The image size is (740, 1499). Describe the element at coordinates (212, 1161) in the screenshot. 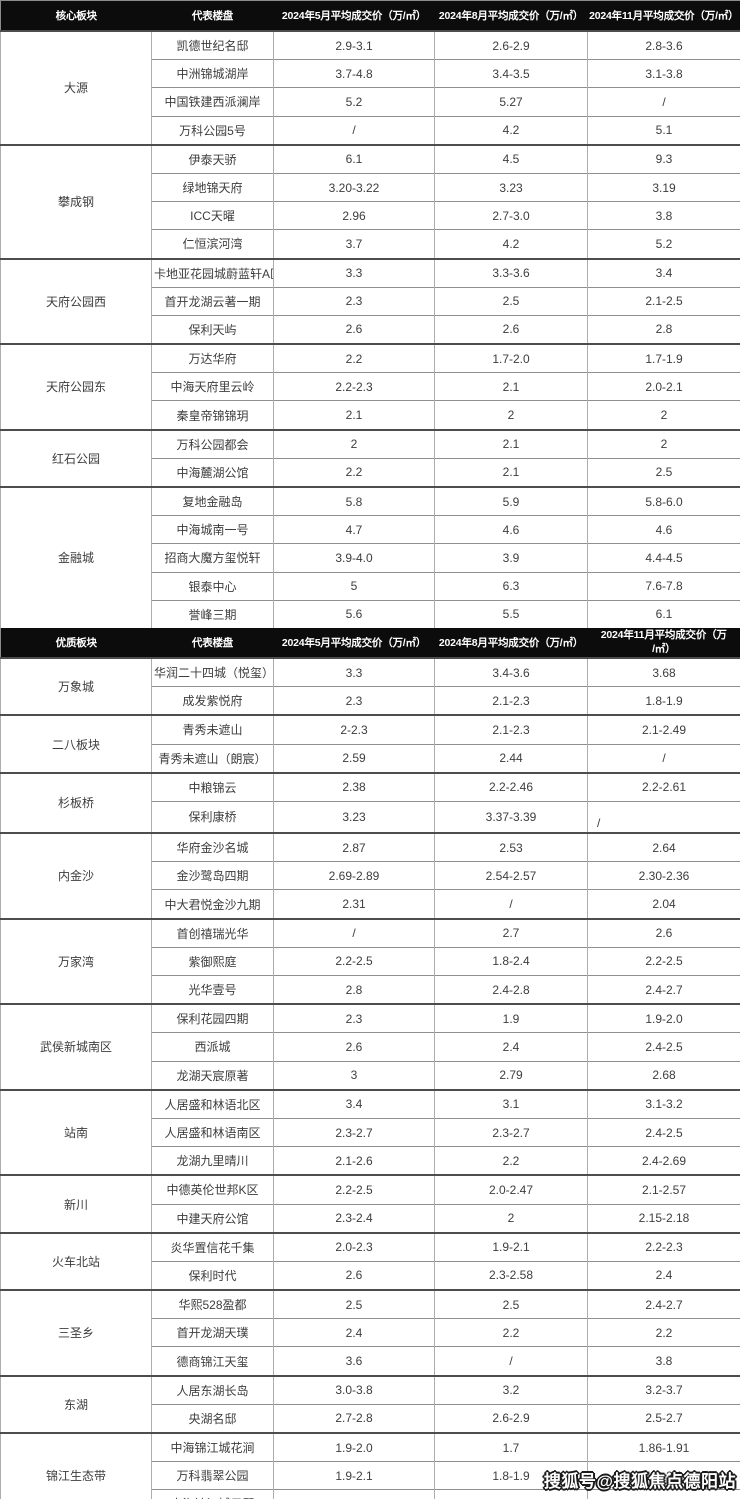

I see `project-cell: 龙湖九里晴川` at that location.